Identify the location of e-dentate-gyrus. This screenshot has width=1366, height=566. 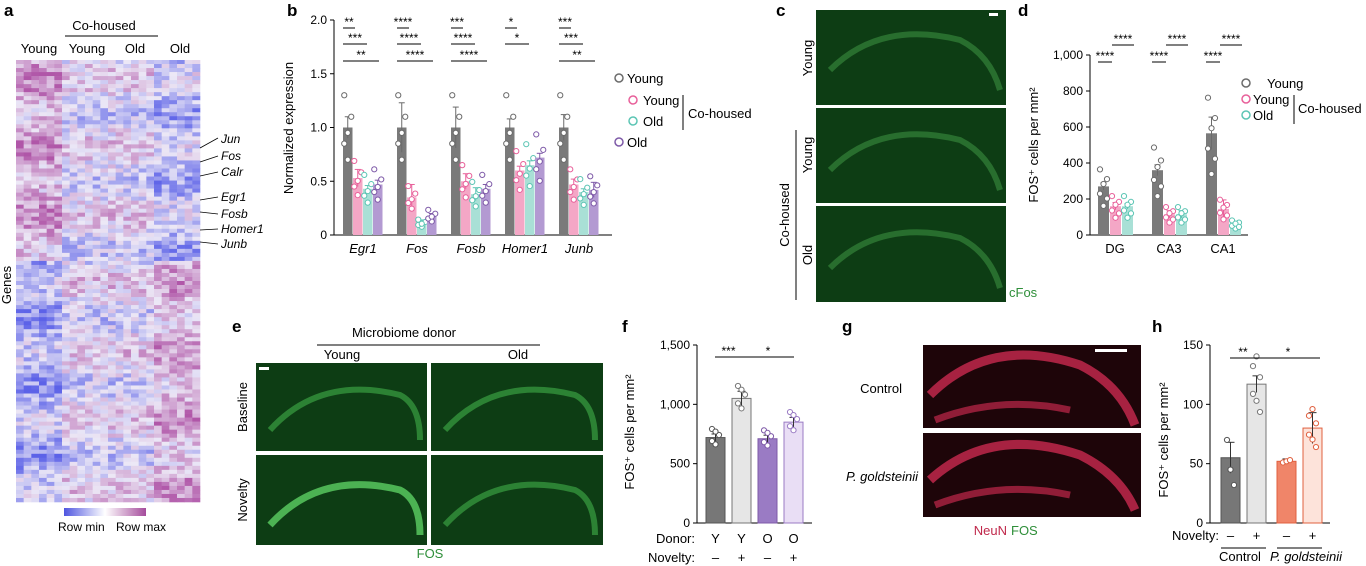
(520, 413).